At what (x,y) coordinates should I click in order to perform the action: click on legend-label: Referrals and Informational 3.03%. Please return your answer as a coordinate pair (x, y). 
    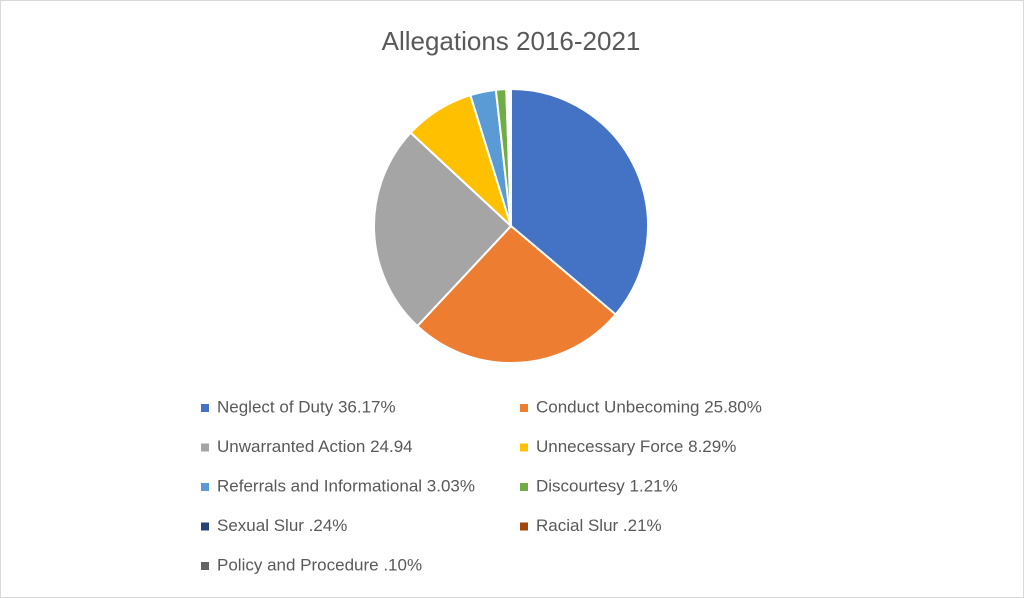
    Looking at the image, I should click on (346, 485).